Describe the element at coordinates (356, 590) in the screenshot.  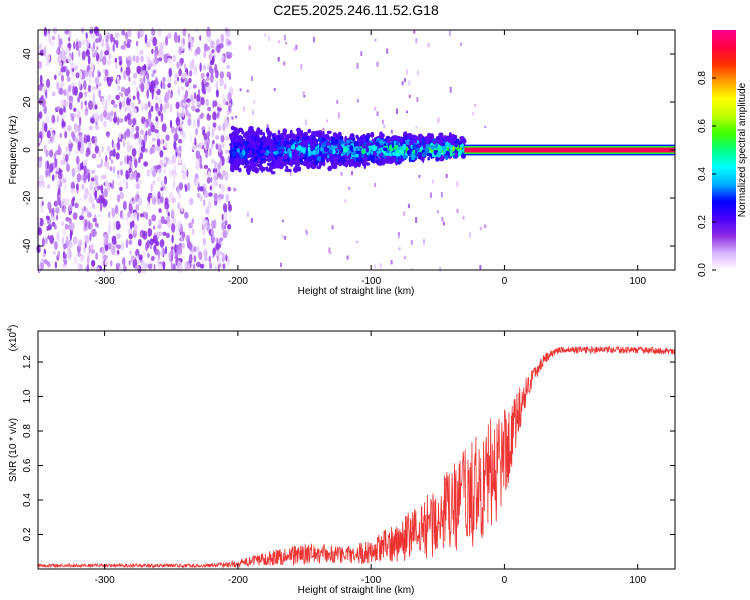
I see `snr-x-axis-label: Height of straight line (km)` at that location.